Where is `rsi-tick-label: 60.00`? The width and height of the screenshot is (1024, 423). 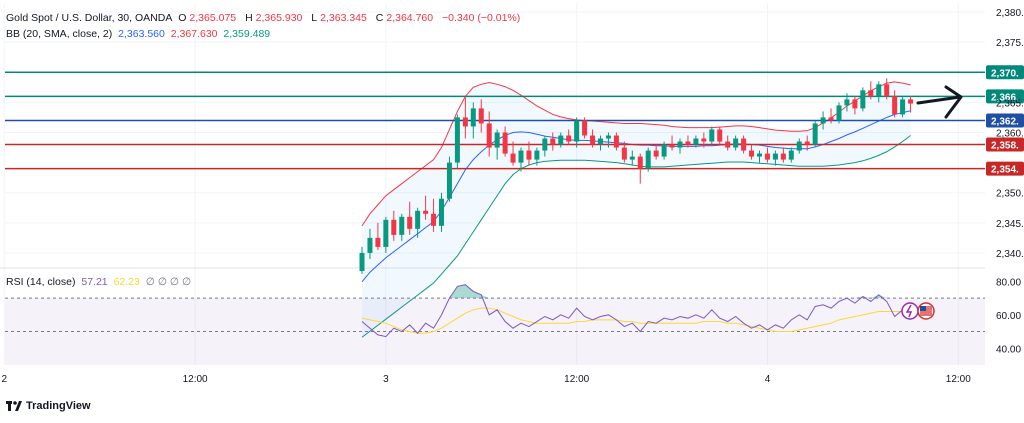 rsi-tick-label: 60.00 is located at coordinates (1008, 316).